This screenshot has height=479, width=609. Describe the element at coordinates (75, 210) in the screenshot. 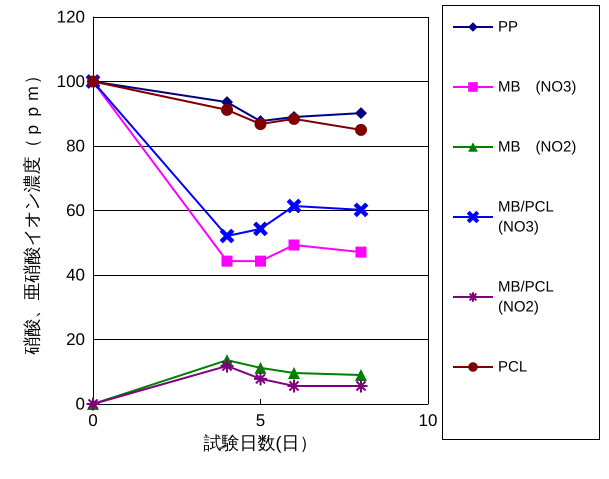

I see `y-tick-label: 60` at that location.